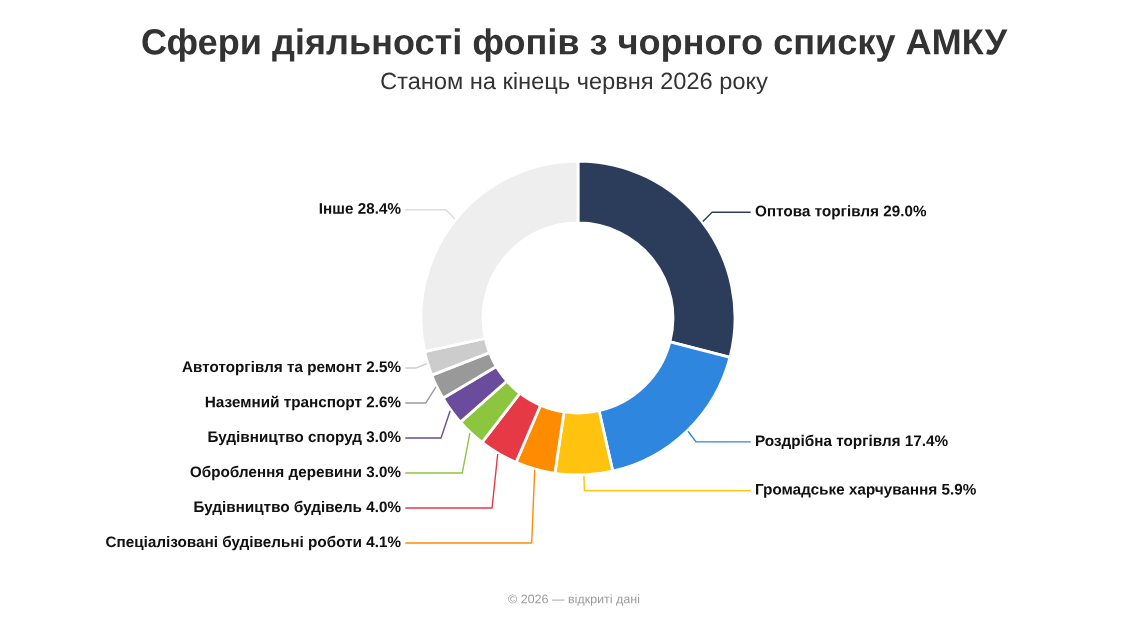 This screenshot has height=622, width=1148. I want to click on slice-label: Спеціалізовані будівельні роботи 4.1%, so click(253, 543).